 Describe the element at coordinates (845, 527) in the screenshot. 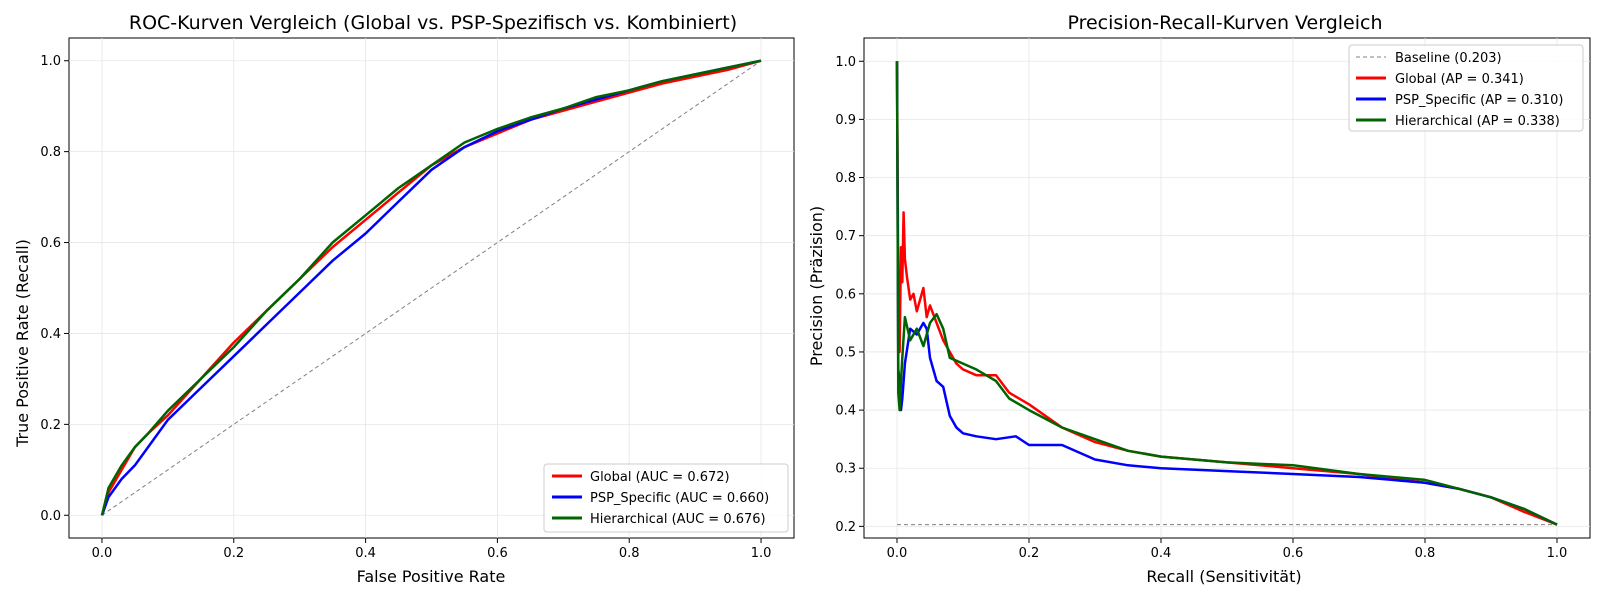

I see `pr-y-tick-label: 0.2` at that location.